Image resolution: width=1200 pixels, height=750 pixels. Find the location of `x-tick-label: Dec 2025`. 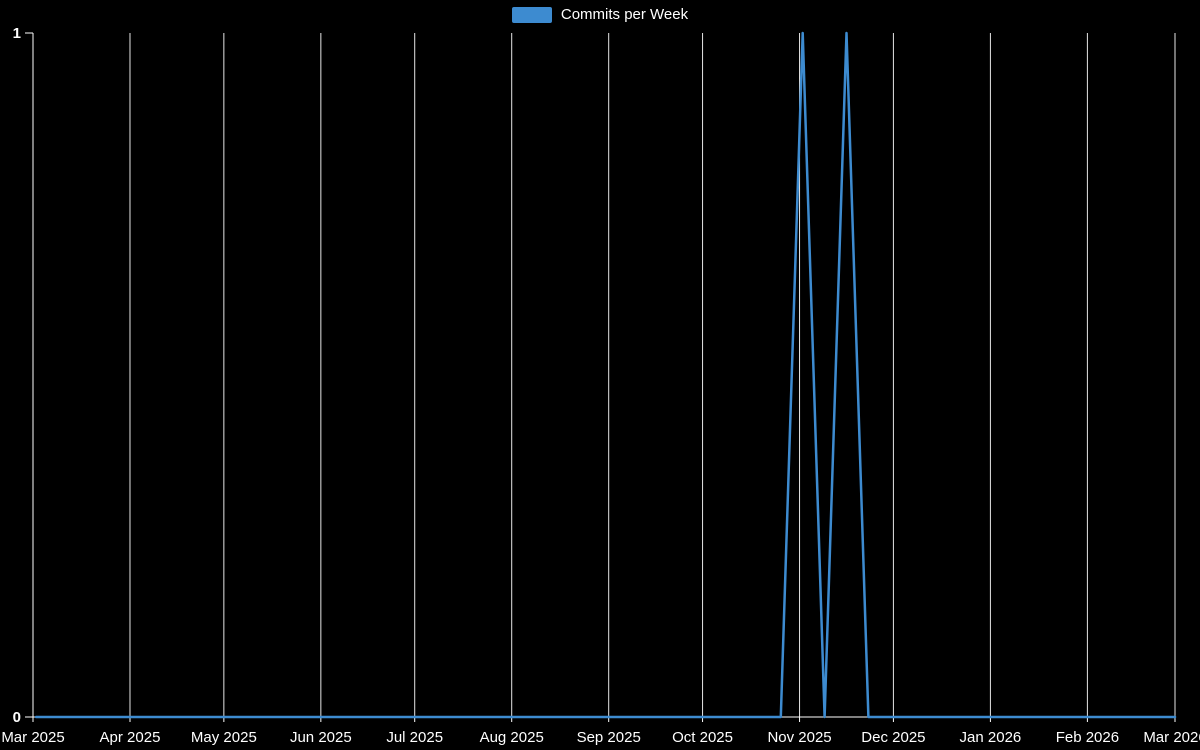

x-tick-label: Dec 2025 is located at coordinates (893, 737).